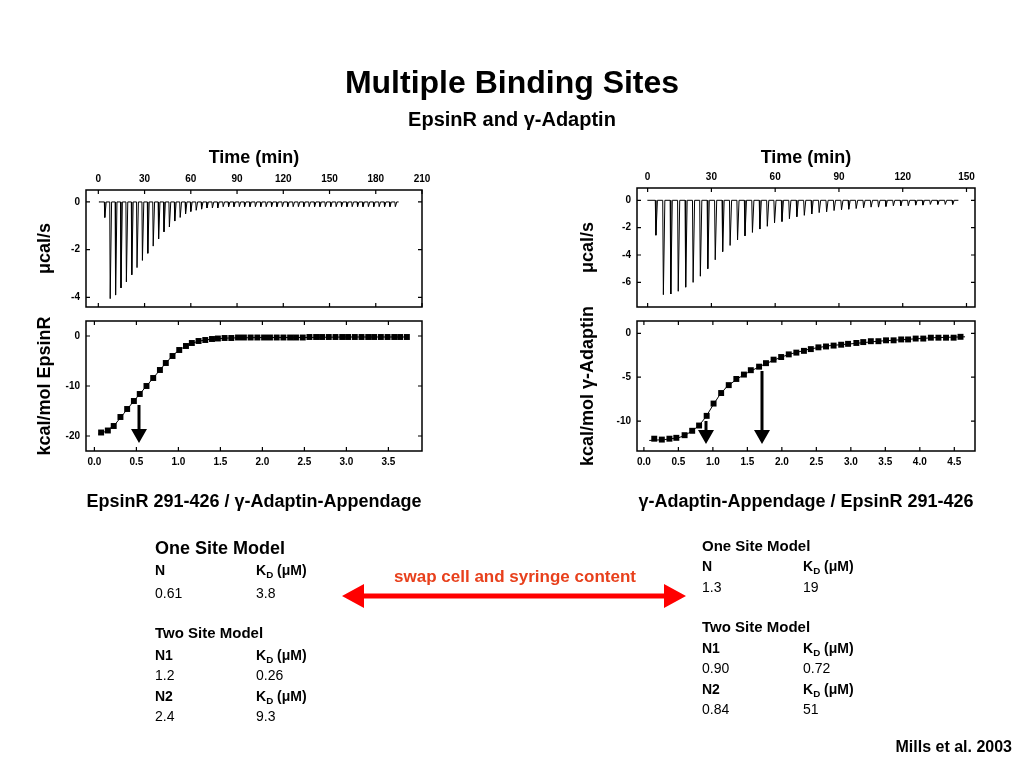  I want to click on text: EpsinR and γ-Adaptin, so click(512, 119).